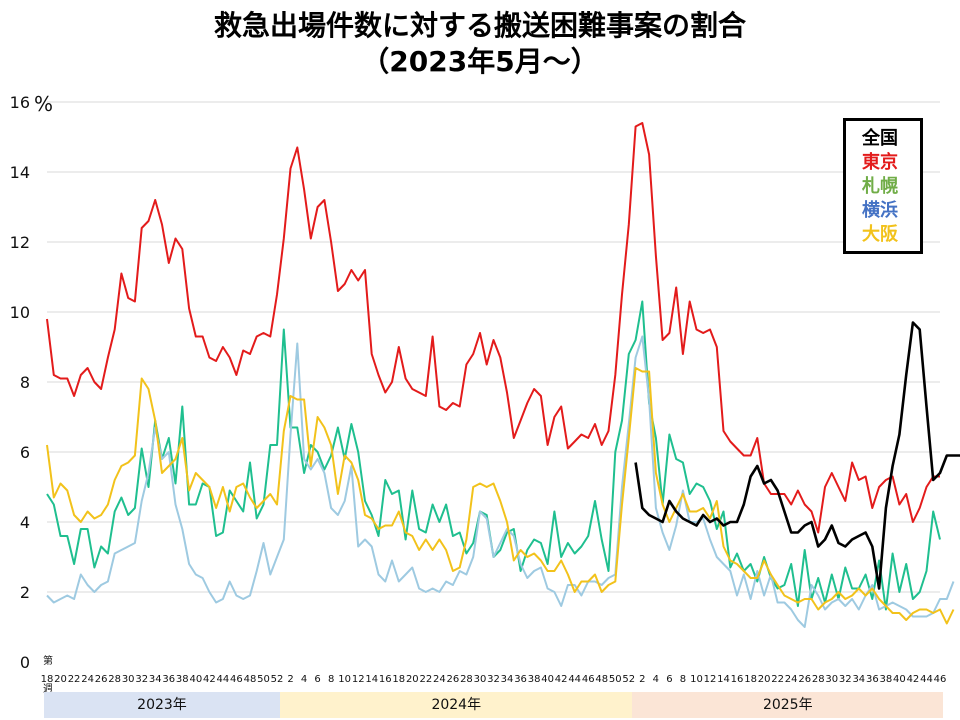  What do you see at coordinates (456, 705) in the screenshot?
I see `year-band-1: 2024年` at bounding box center [456, 705].